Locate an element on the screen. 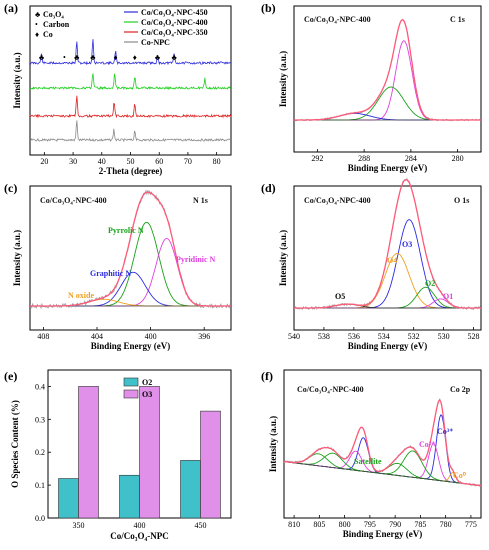  x-tick-label: 530 is located at coordinates (444, 336).